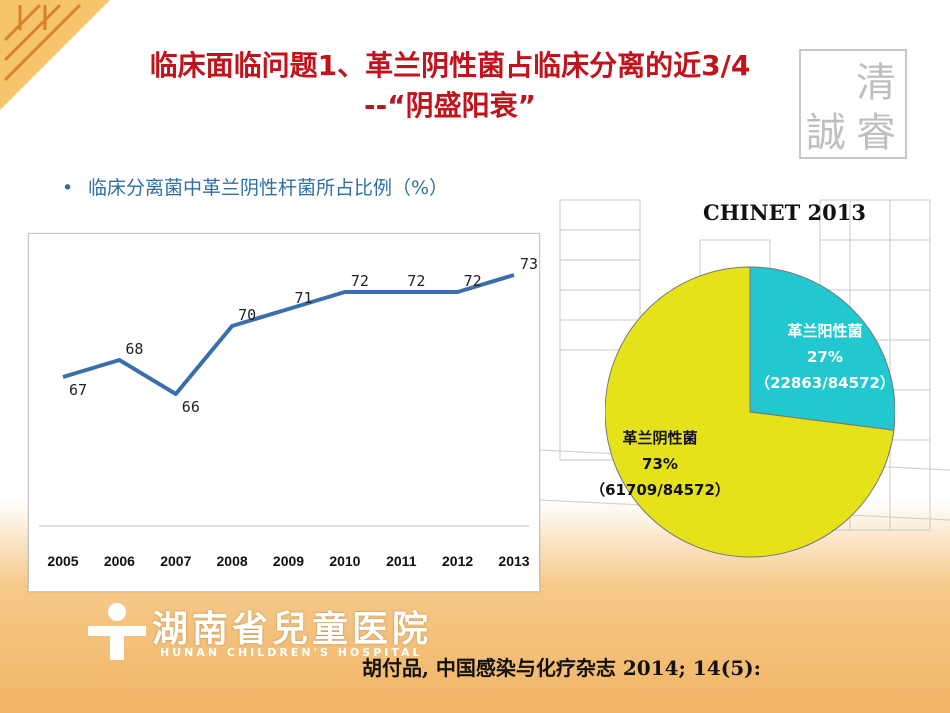 This screenshot has width=950, height=713. Describe the element at coordinates (288, 561) in the screenshot. I see `x-tick-label: 2009` at that location.